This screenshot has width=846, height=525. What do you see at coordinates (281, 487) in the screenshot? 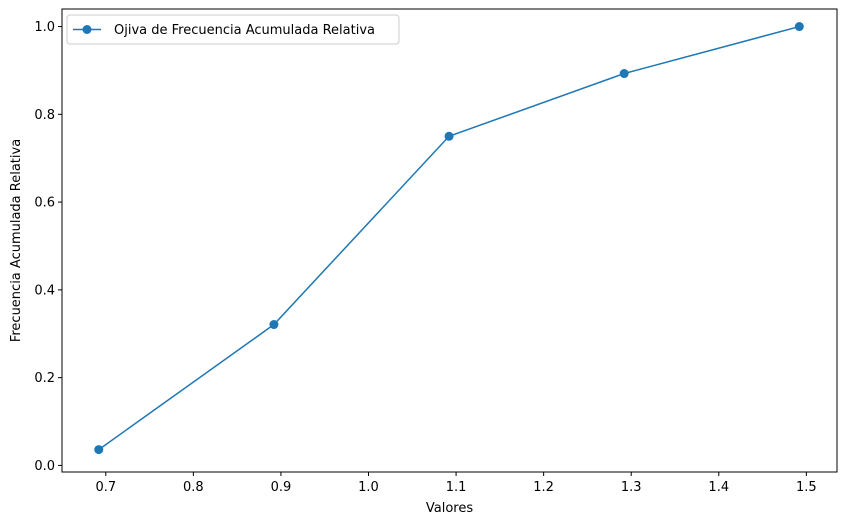
I see `x-tick-label: 0.9` at bounding box center [281, 487].